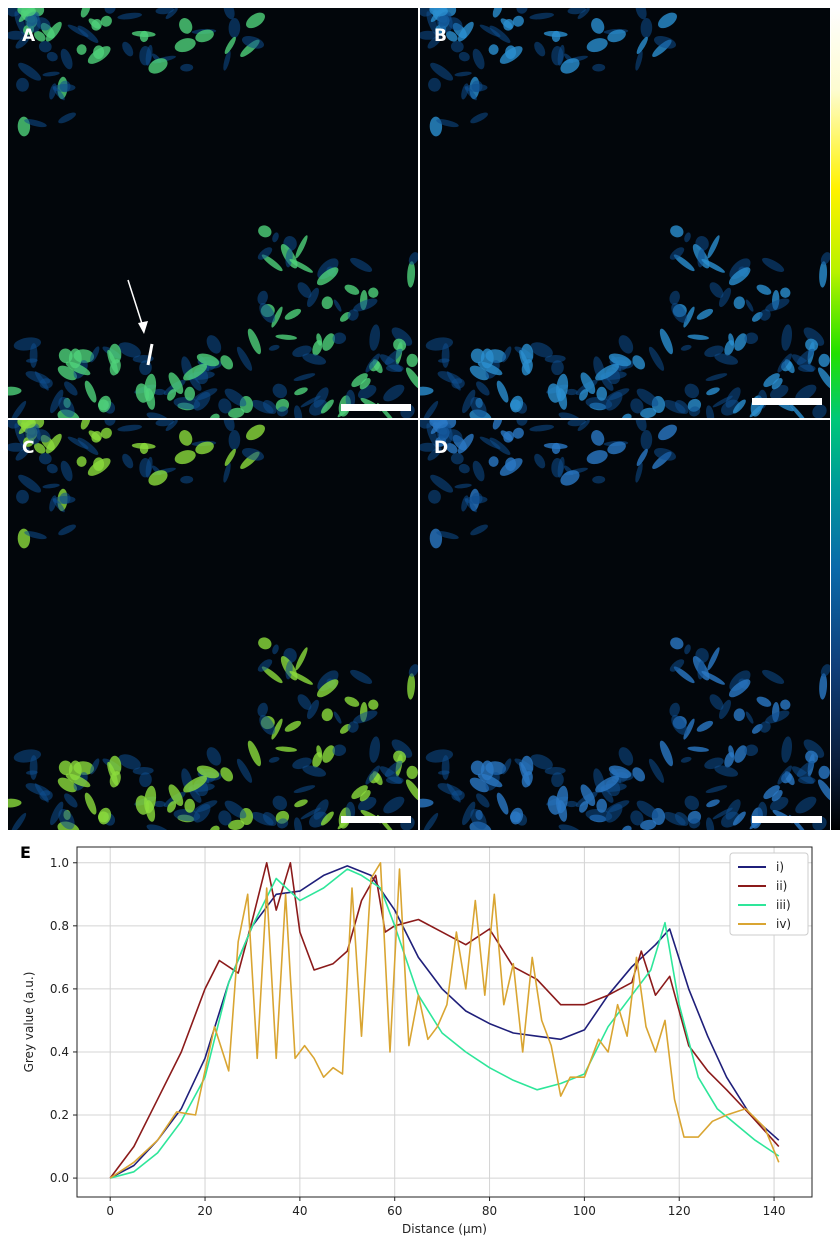 The width and height of the screenshot is (840, 1240). What do you see at coordinates (59, 989) in the screenshot?
I see `y-tick-label: 0.6` at bounding box center [59, 989].